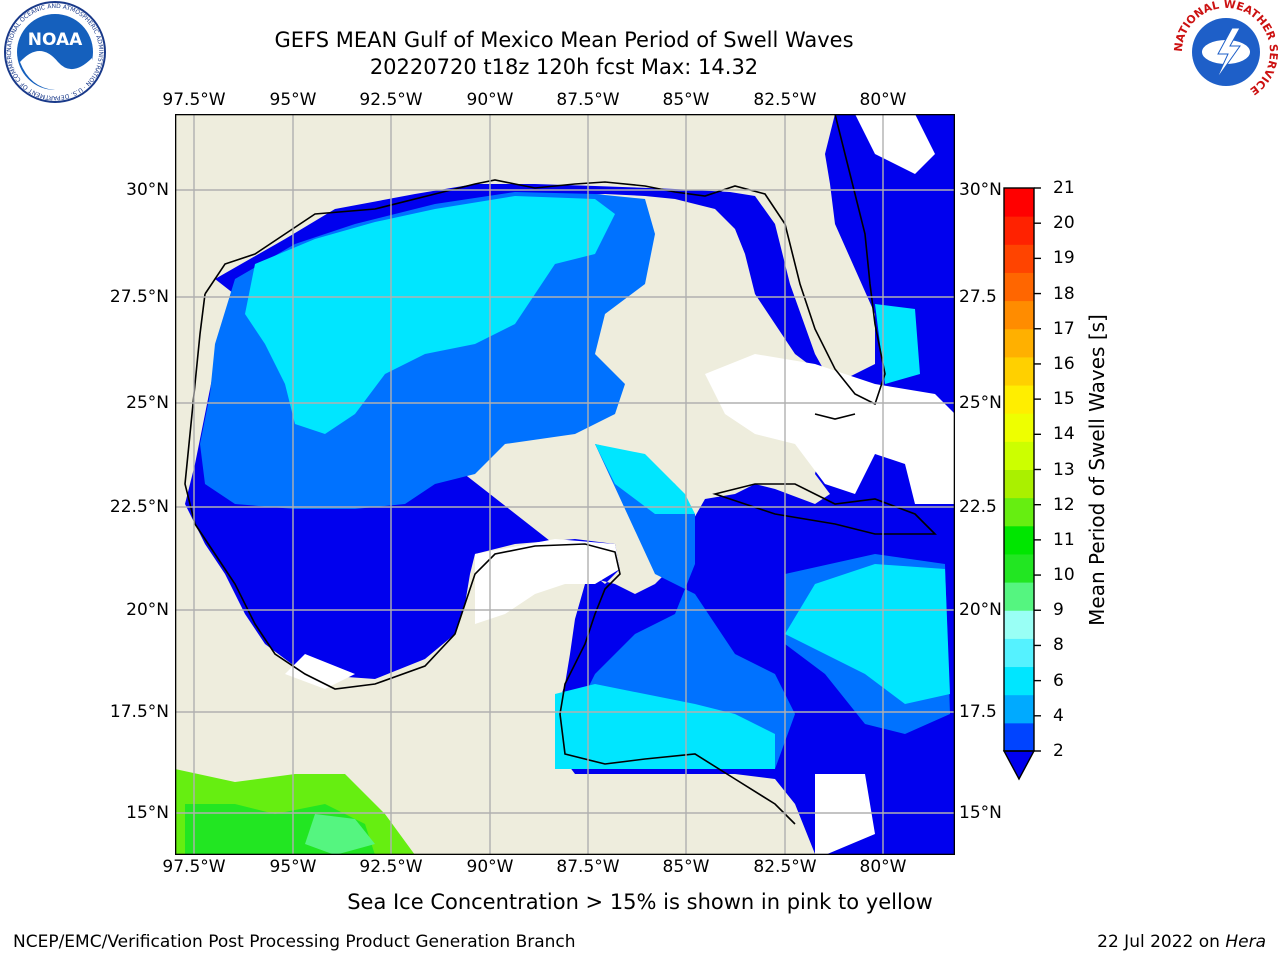  What do you see at coordinates (320, 671) in the screenshot?
I see `no-data-mexico-coast` at bounding box center [320, 671].